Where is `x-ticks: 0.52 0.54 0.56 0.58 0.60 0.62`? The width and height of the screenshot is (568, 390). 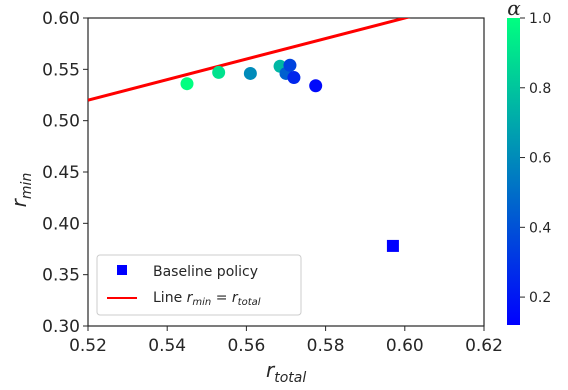 x-ticks: 0.52 0.54 0.56 0.58 0.60 0.62 is located at coordinates (286, 341).